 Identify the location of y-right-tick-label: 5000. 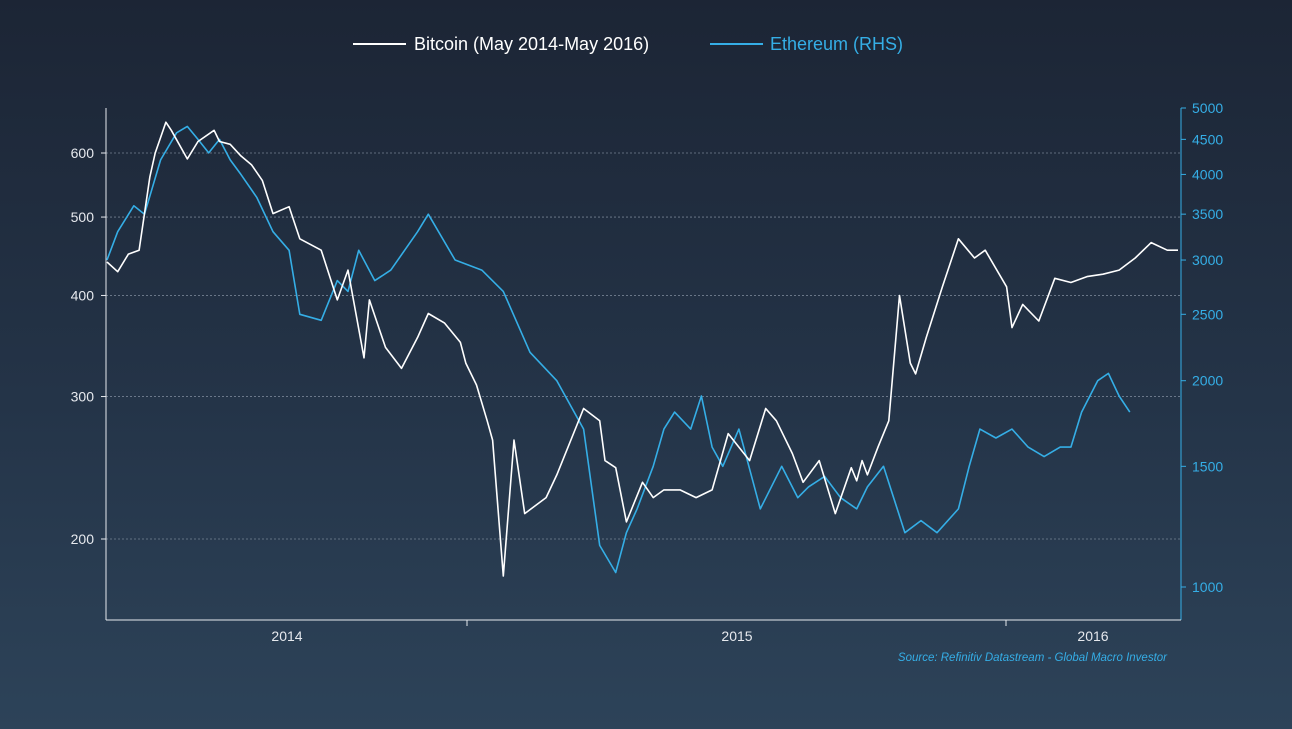
(1207, 108).